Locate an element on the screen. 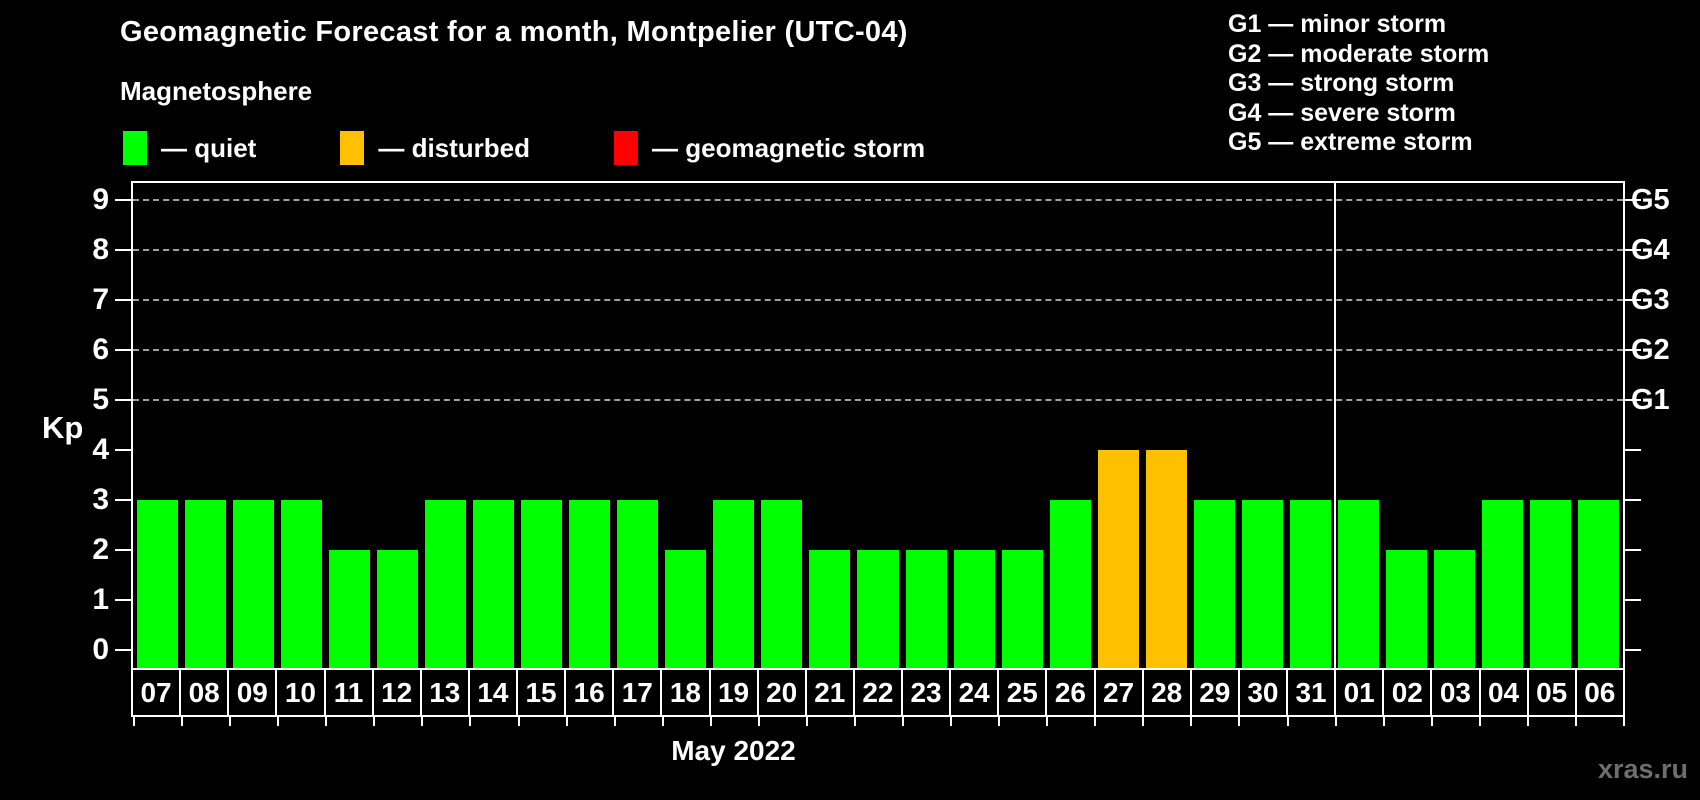  g-axis-label-g1: G1 is located at coordinates (1650, 400).